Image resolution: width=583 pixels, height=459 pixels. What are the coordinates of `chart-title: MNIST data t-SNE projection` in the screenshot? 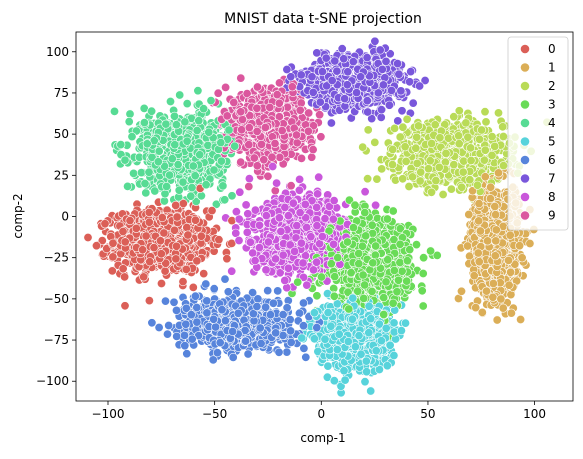 It's located at (323, 19).